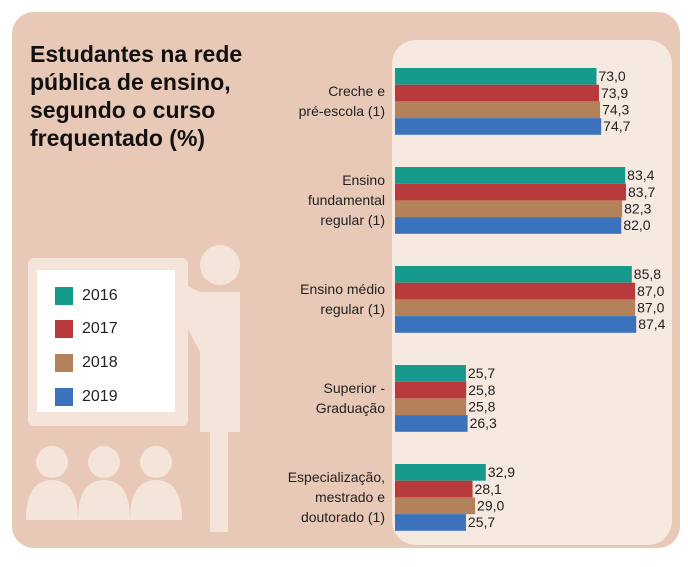 The width and height of the screenshot is (688, 567). Describe the element at coordinates (350, 398) in the screenshot. I see `category-label: Superior - Graduação` at that location.